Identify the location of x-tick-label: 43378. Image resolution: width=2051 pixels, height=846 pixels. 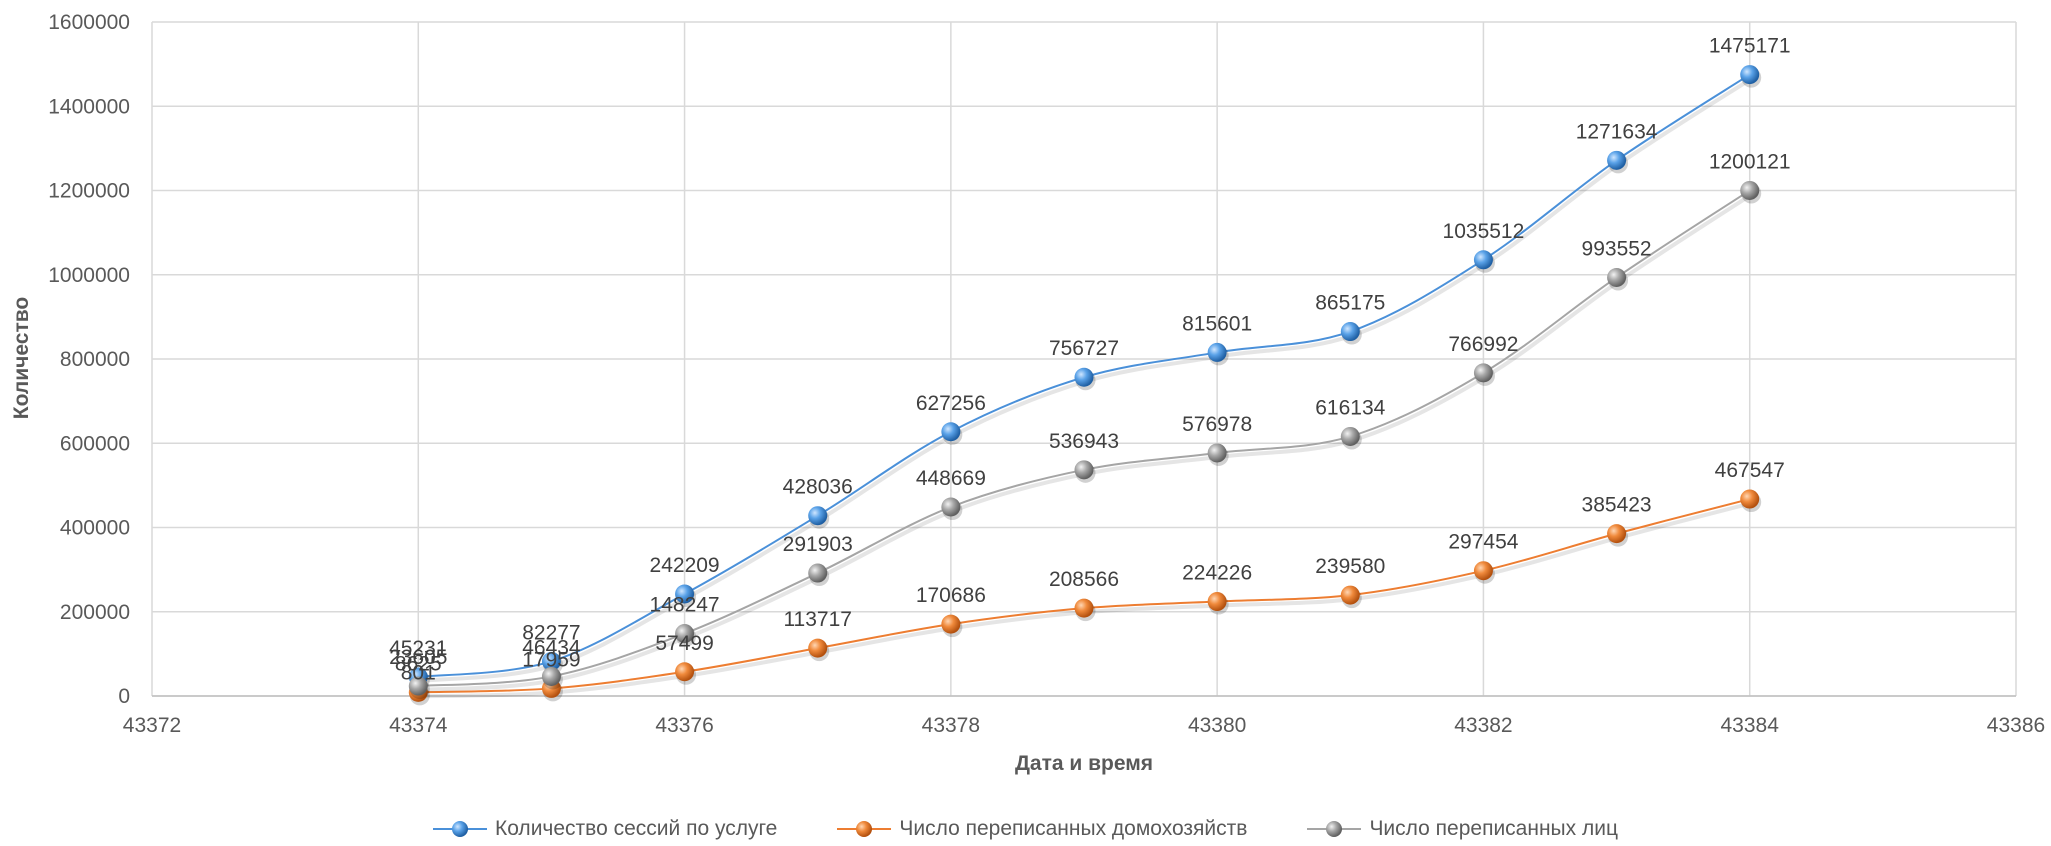
(951, 725).